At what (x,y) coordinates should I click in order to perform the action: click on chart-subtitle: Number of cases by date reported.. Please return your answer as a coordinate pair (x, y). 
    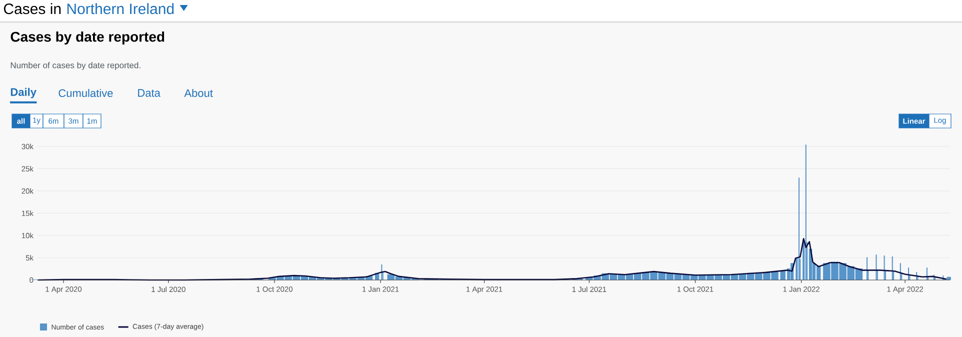
    Looking at the image, I should click on (75, 66).